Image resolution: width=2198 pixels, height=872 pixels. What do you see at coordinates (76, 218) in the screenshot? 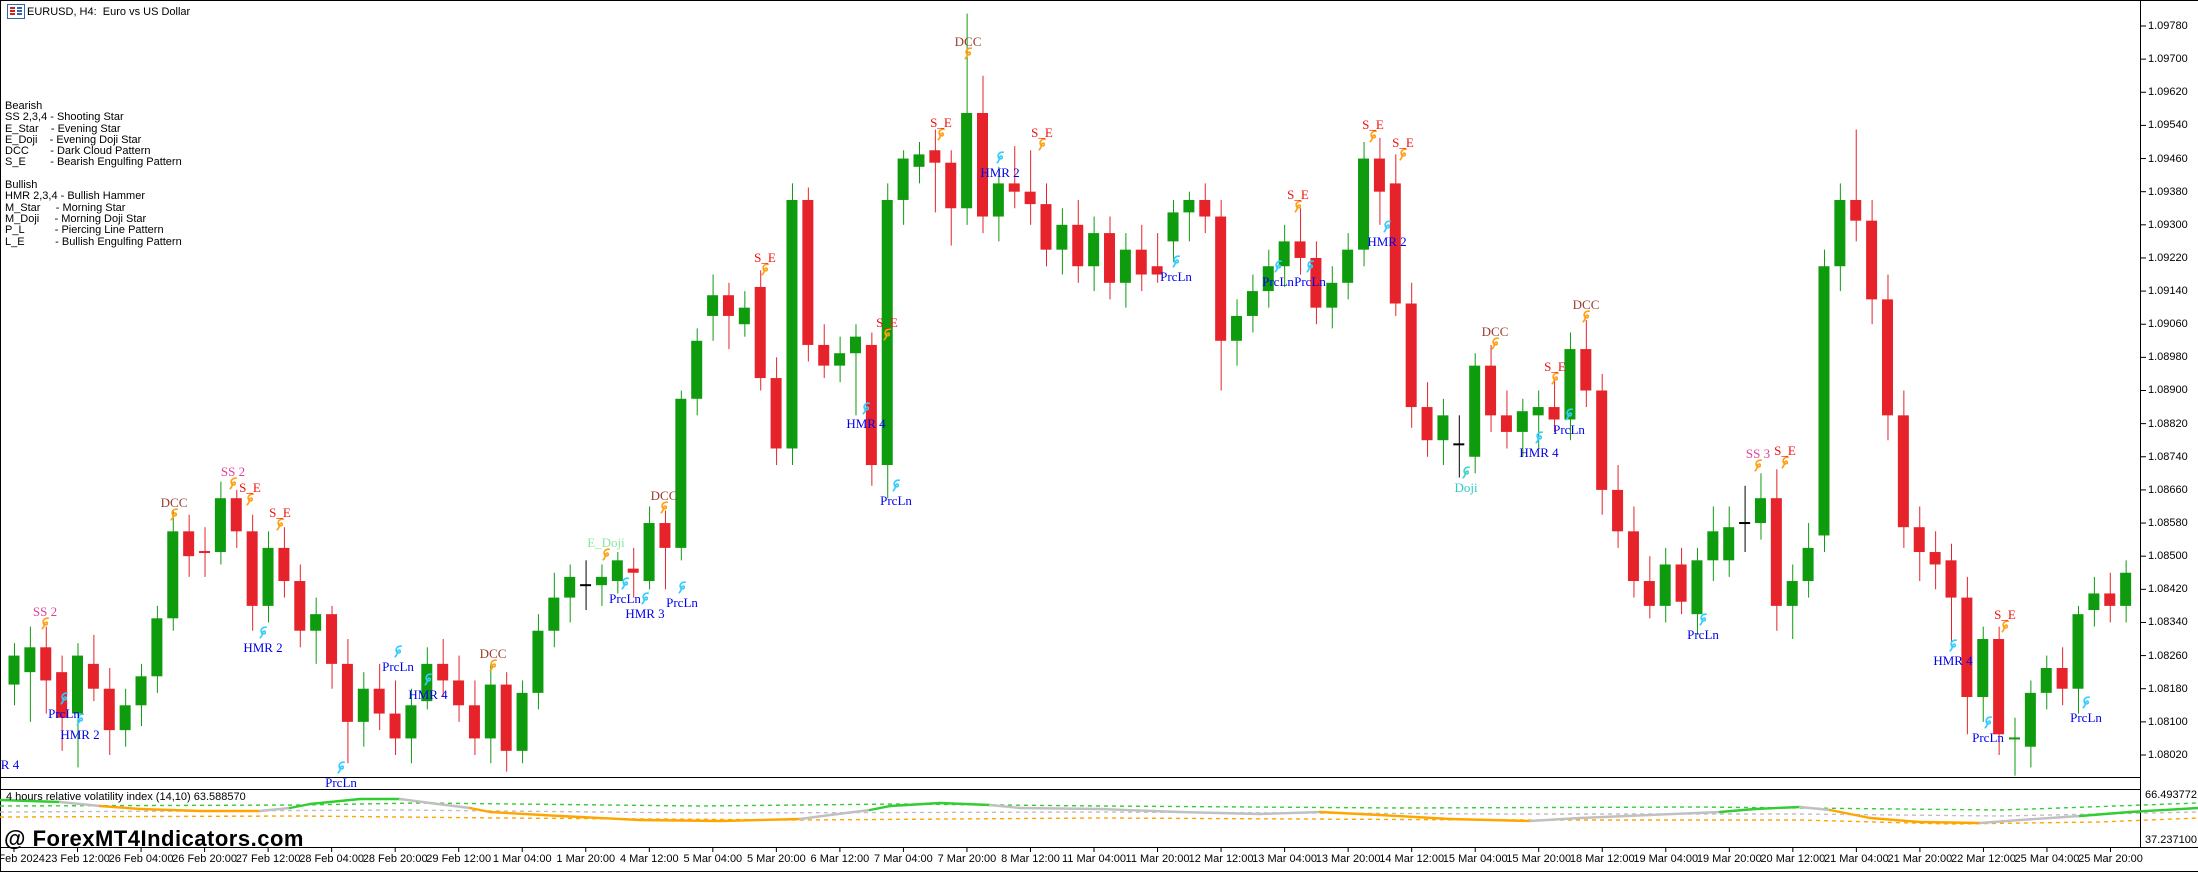
I see `legend-line: M_Doji - Morning Doji Star` at bounding box center [76, 218].